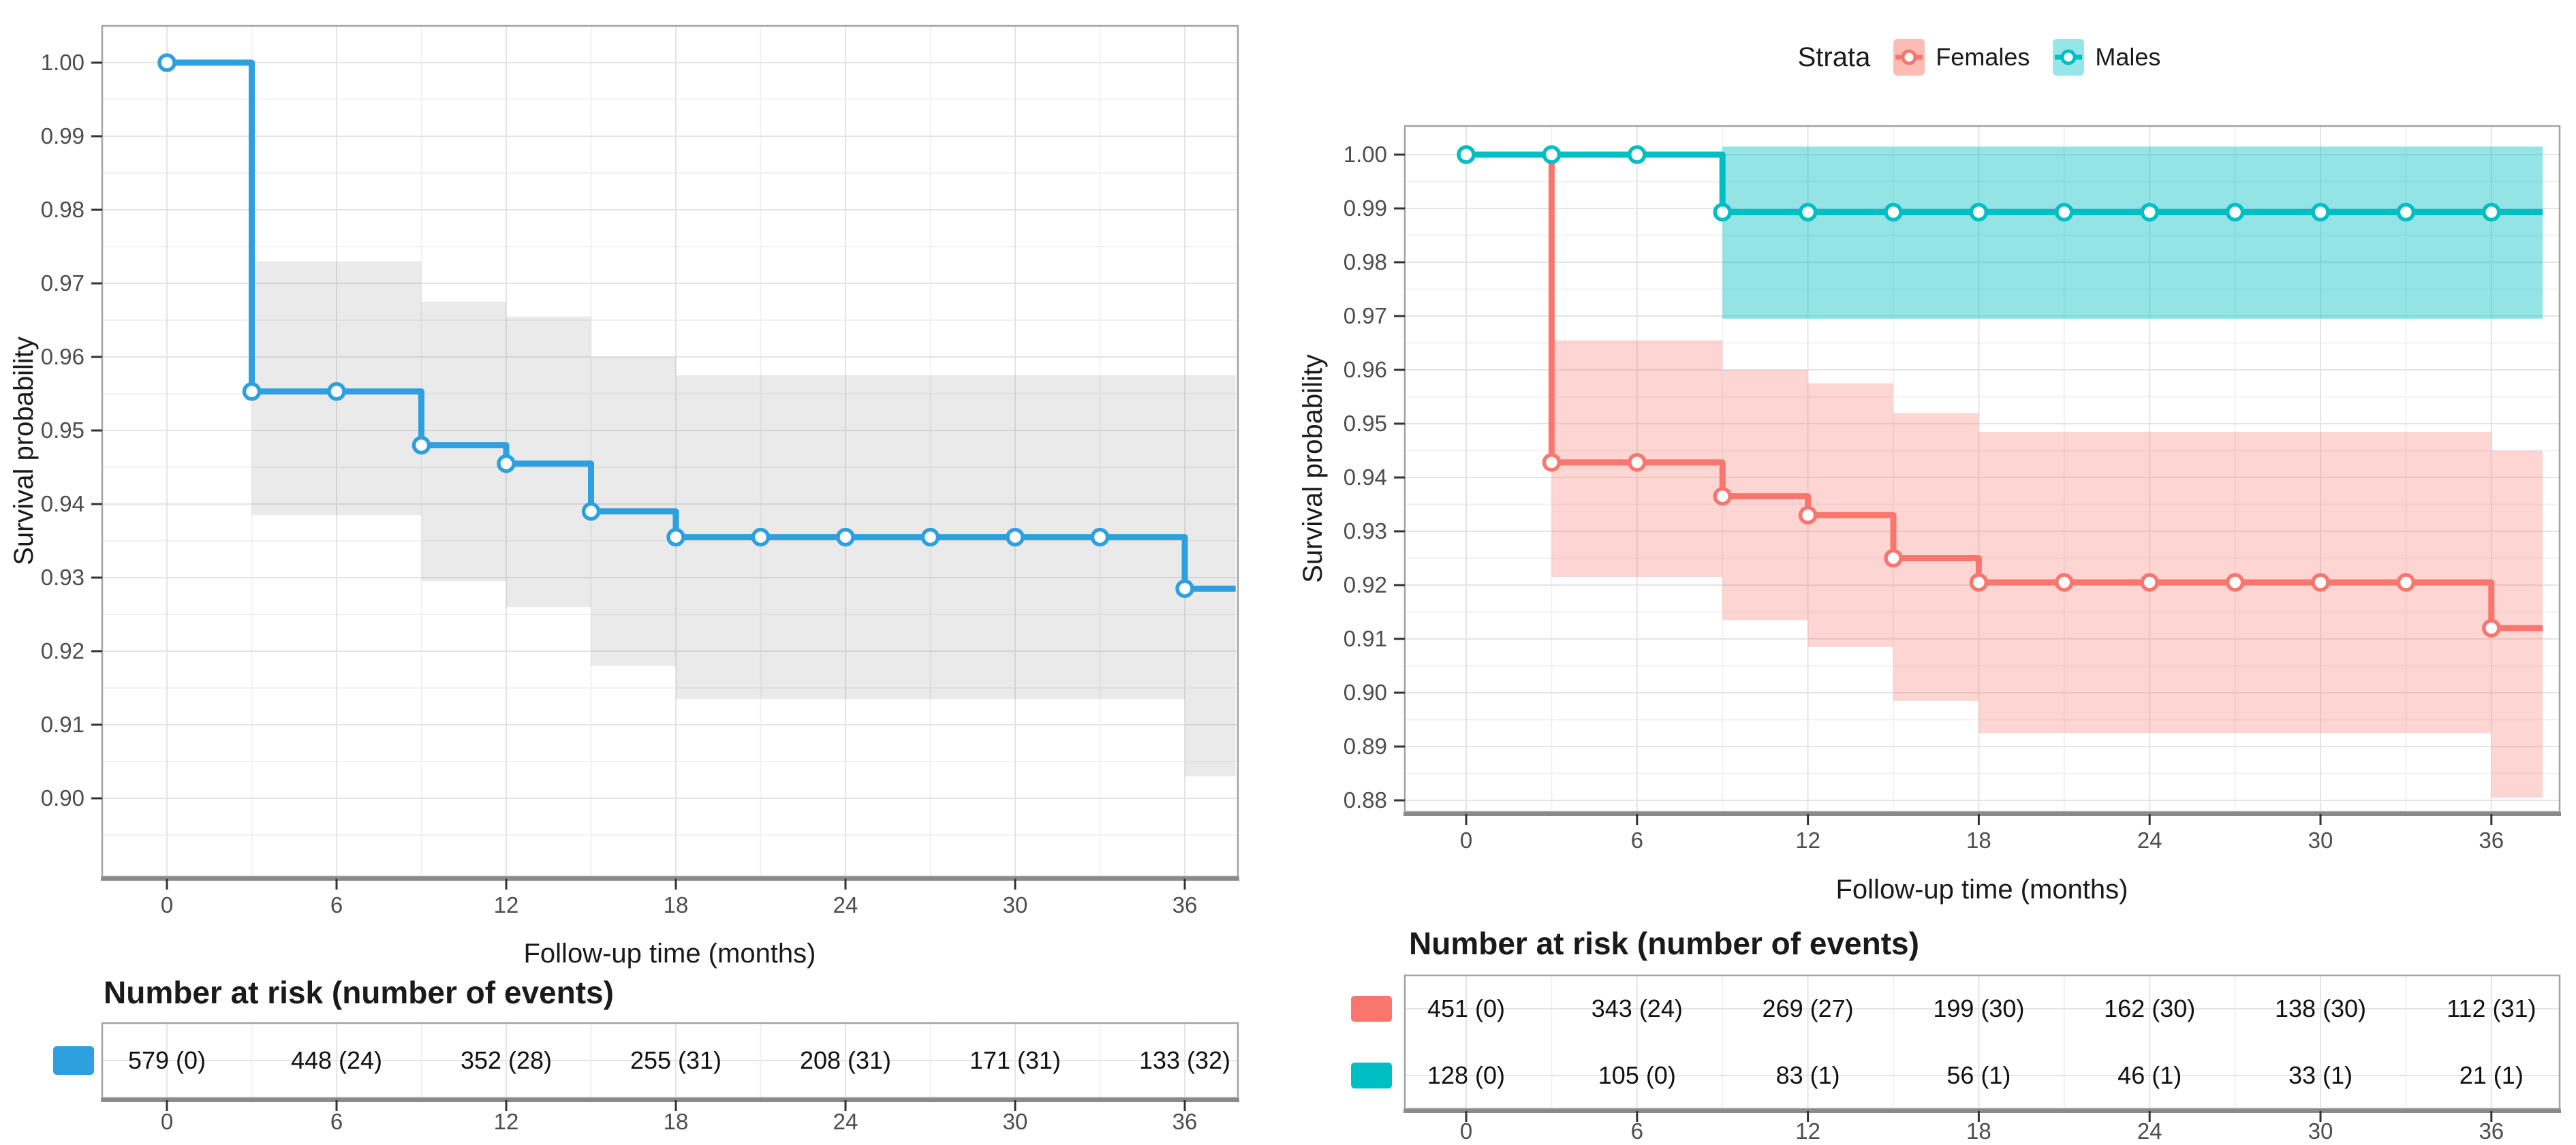  What do you see at coordinates (73, 1060) in the screenshot?
I see `risk-row-swatch-overall` at bounding box center [73, 1060].